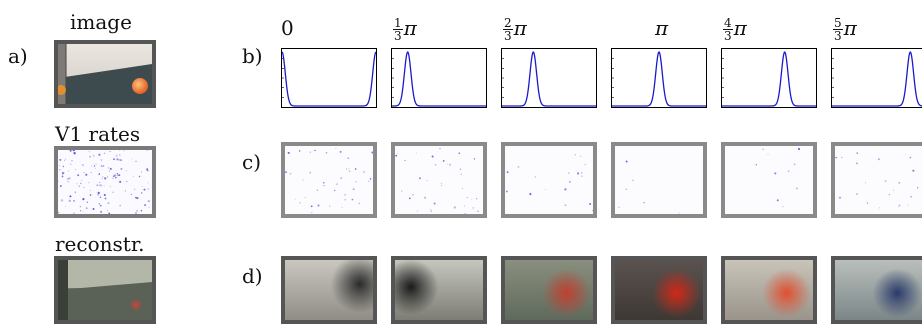  I want to click on tuning-curve-line, so click(659, 78).